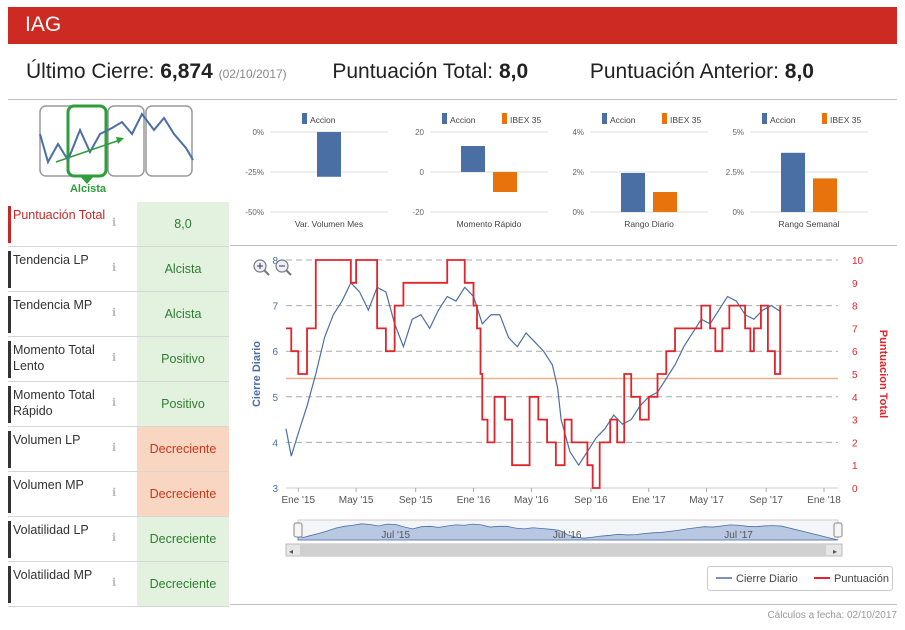 Image resolution: width=905 pixels, height=630 pixels. Describe the element at coordinates (395, 535) in the screenshot. I see `navigator-label: Jul '15` at that location.